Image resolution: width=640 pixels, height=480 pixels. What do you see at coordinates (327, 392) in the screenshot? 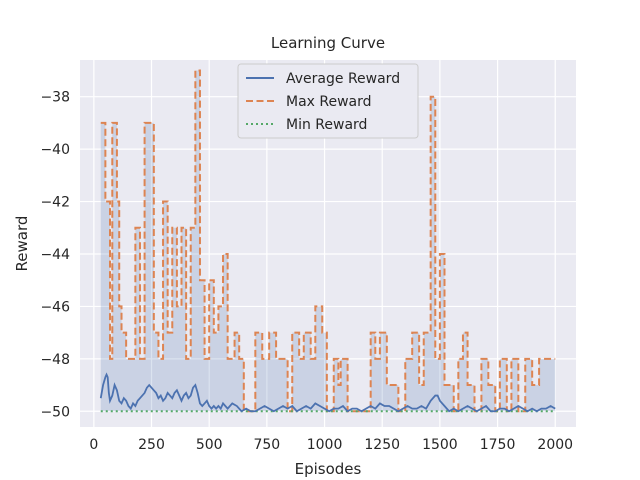
I see `average-reward-line` at bounding box center [327, 392].